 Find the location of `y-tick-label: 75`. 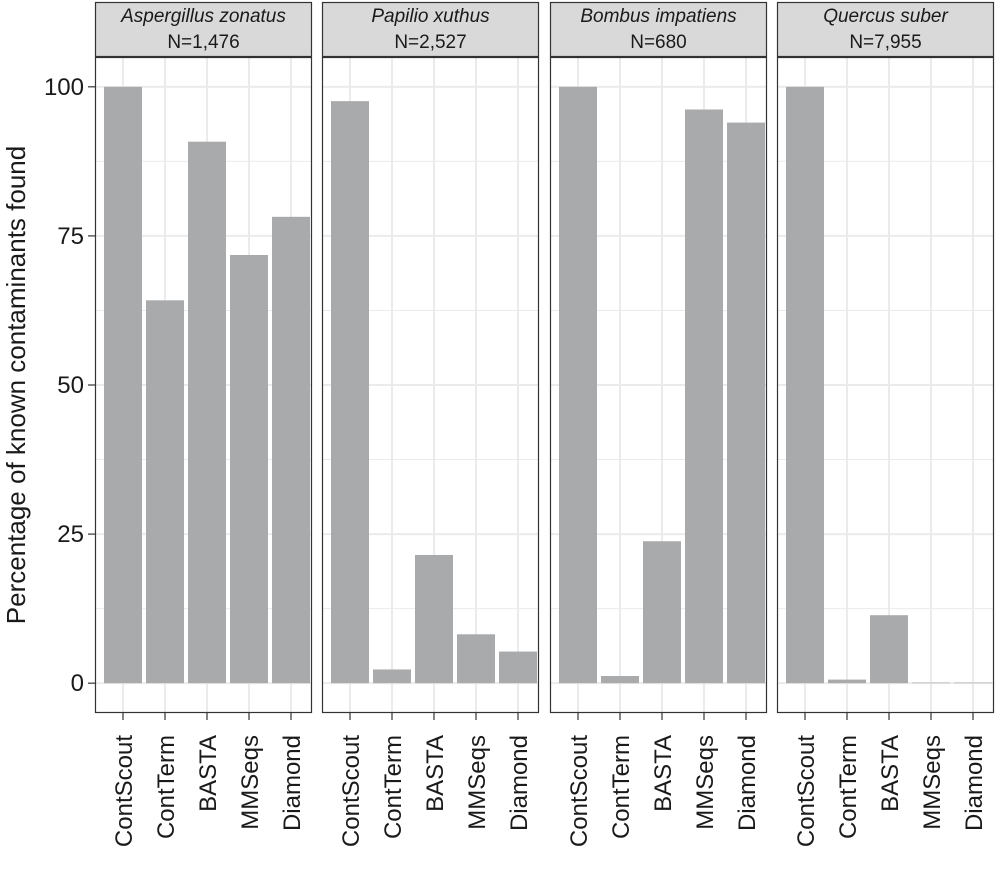

y-tick-label: 75 is located at coordinates (70, 236).